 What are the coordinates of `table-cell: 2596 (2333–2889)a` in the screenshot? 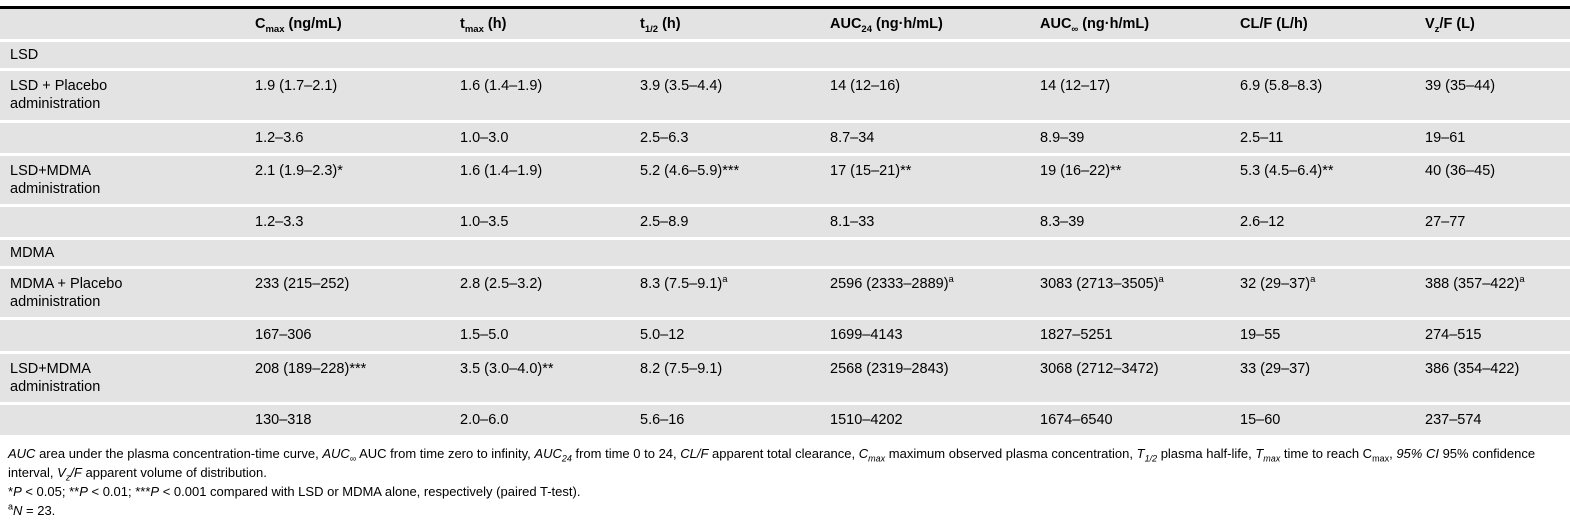 It's located at (935, 295).